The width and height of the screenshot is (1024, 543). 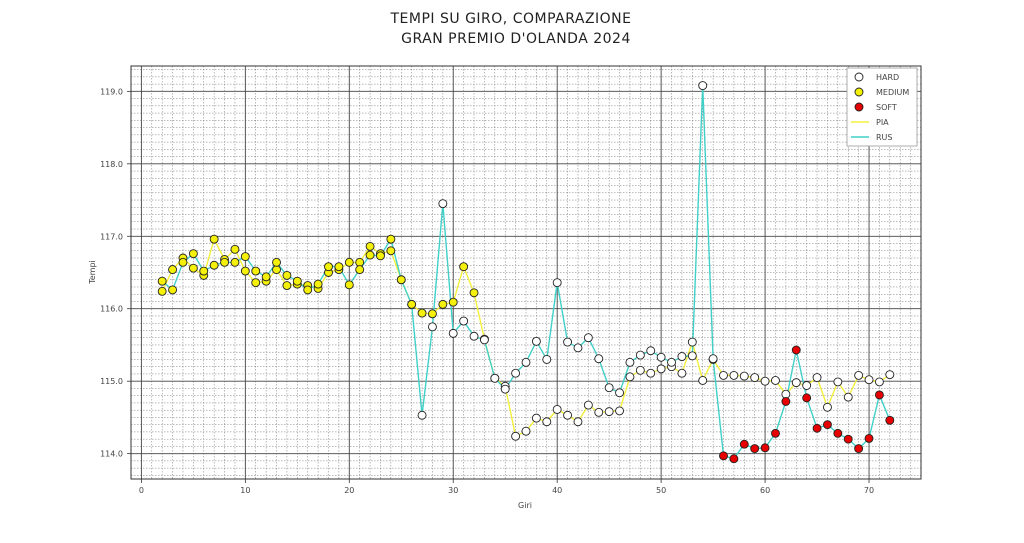 I want to click on legend-label-rus: RUS, so click(x=884, y=137).